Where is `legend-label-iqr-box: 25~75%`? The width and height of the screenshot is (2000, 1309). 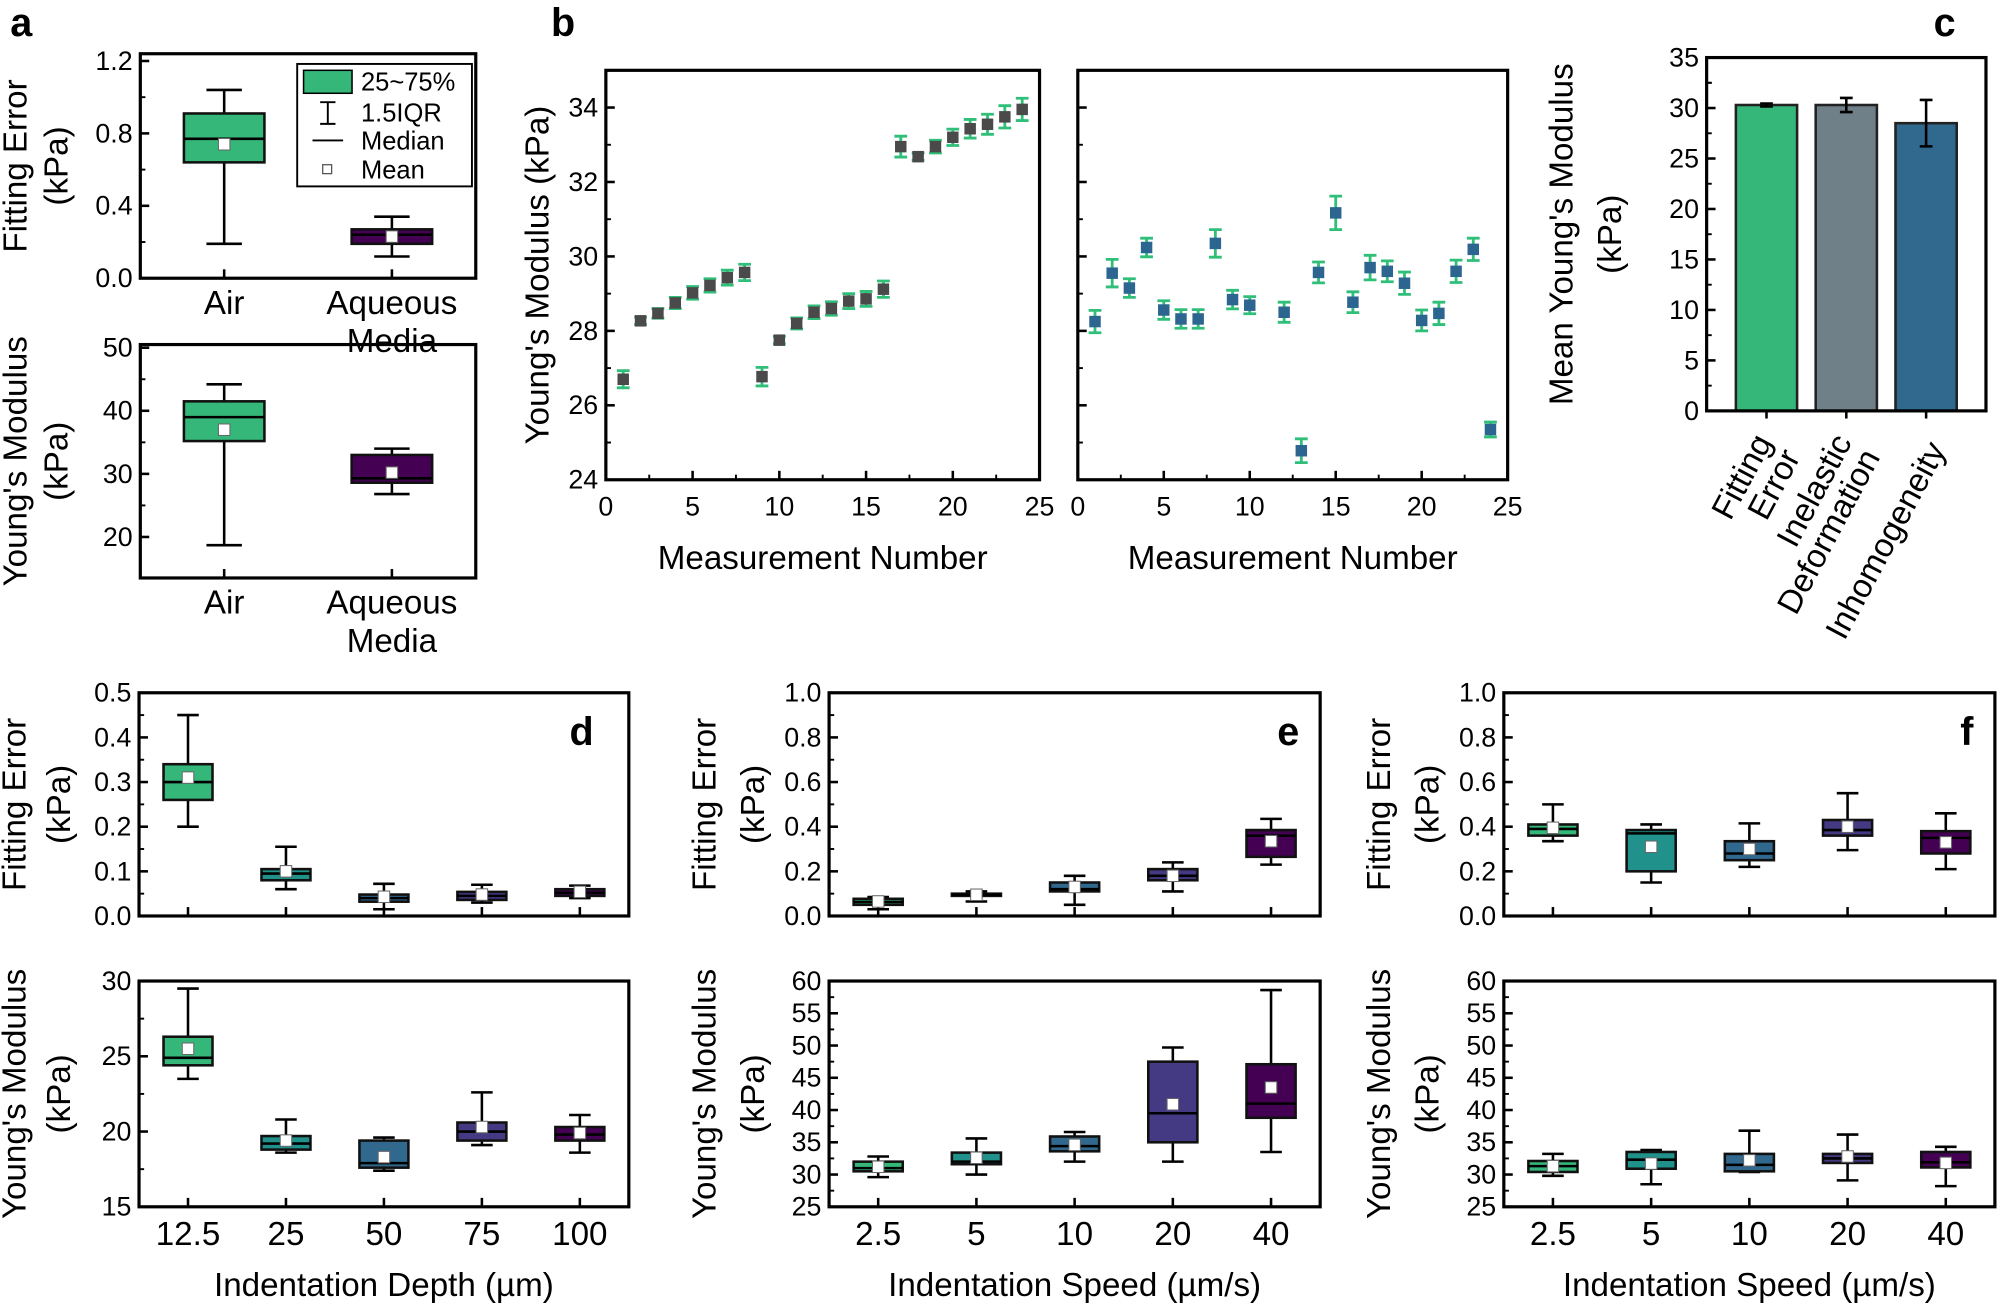
legend-label-iqr-box: 25~75% is located at coordinates (408, 83).